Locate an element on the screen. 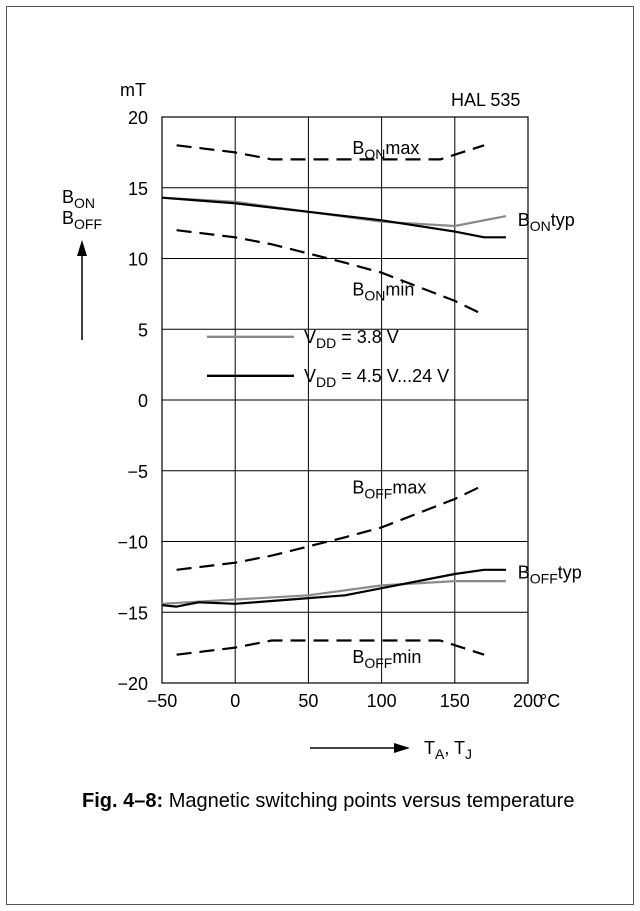  y-tick-label: 20 is located at coordinates (138, 118).